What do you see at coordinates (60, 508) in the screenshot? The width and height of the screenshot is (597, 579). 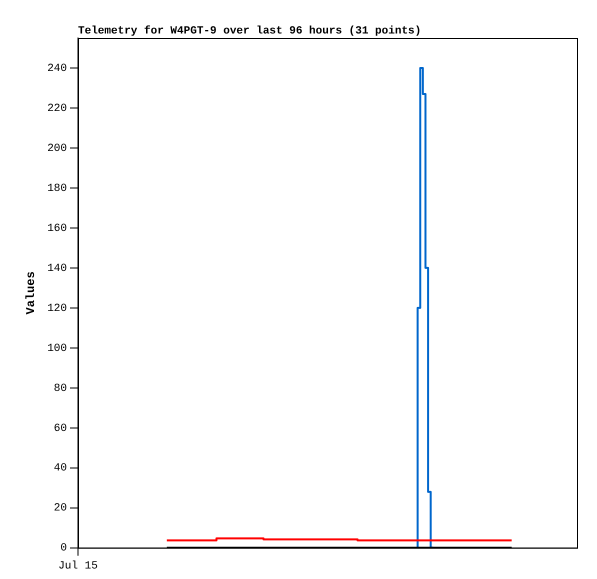 I see `y-tick-label: 20` at bounding box center [60, 508].